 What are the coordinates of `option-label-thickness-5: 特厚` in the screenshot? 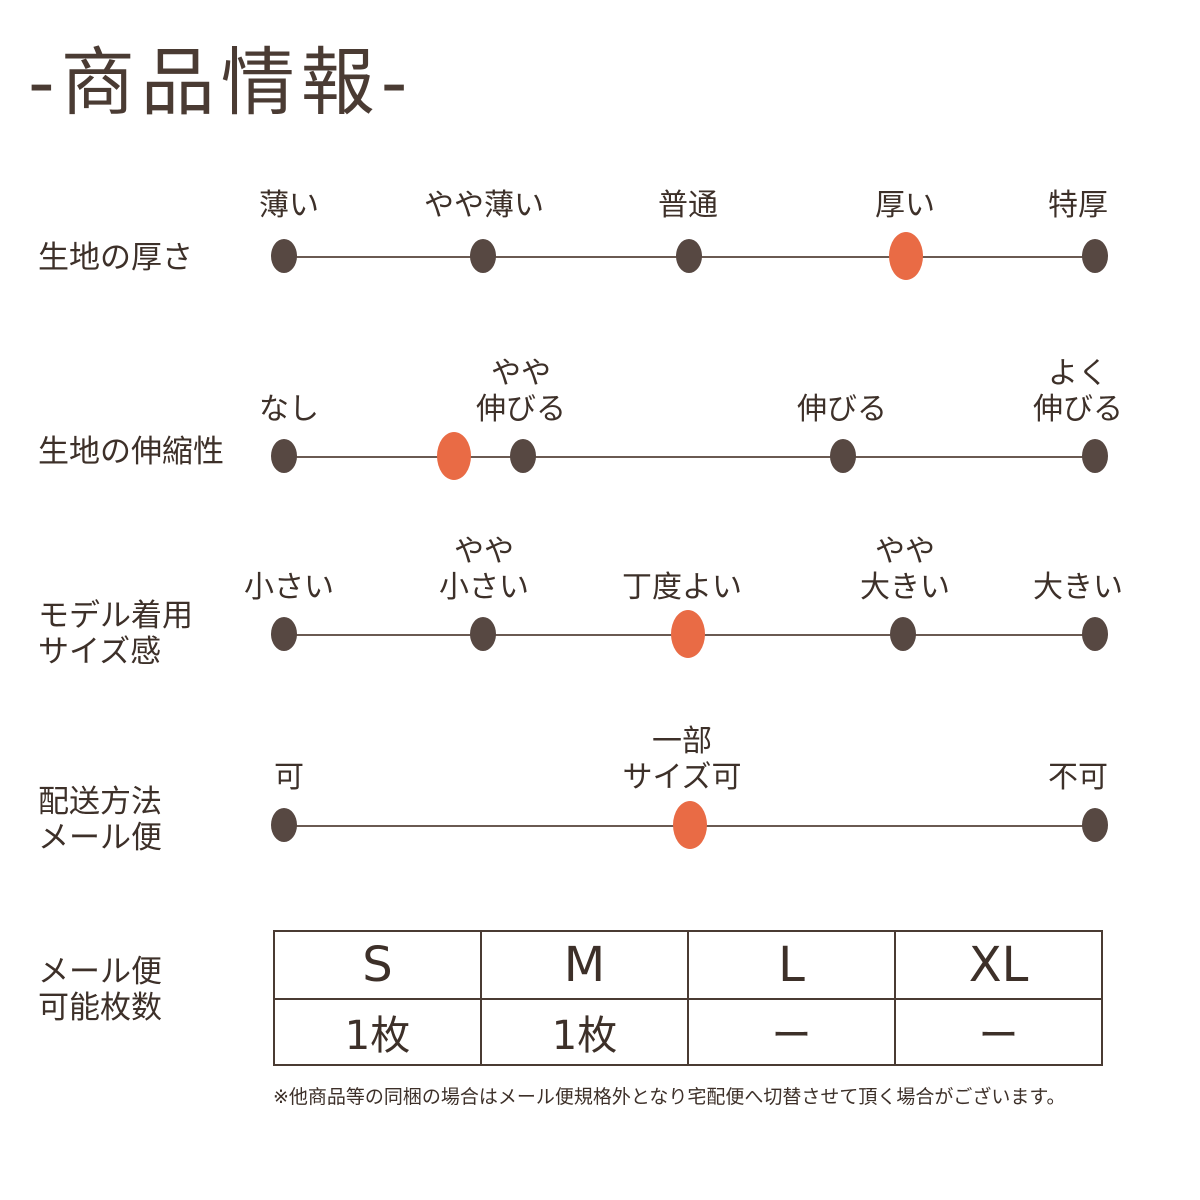 It's located at (1078, 205).